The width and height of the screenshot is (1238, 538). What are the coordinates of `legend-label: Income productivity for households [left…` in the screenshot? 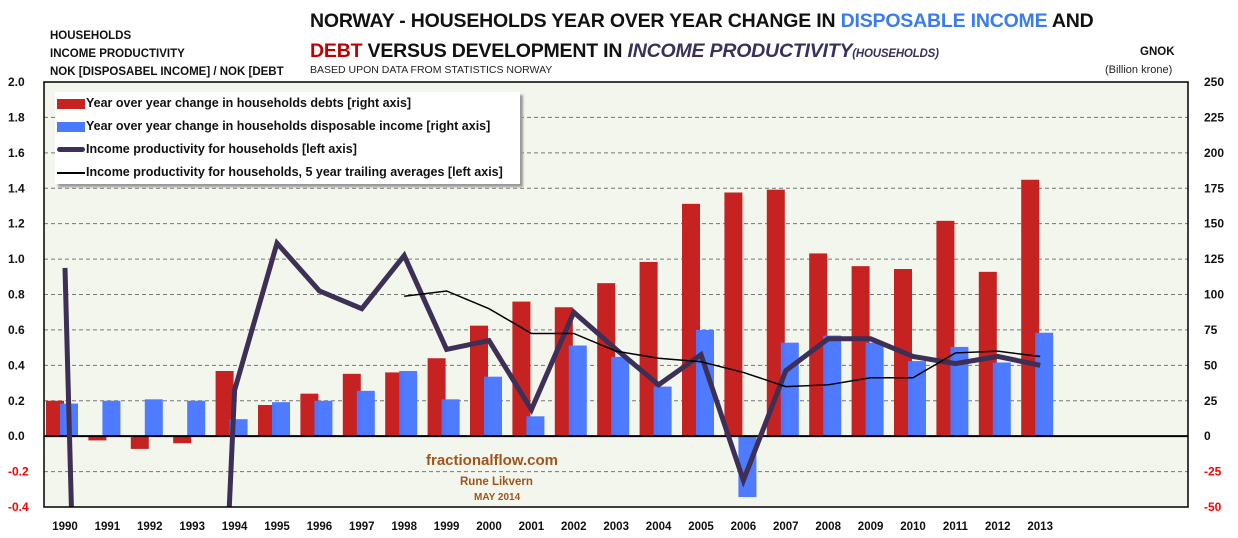 It's located at (221, 149).